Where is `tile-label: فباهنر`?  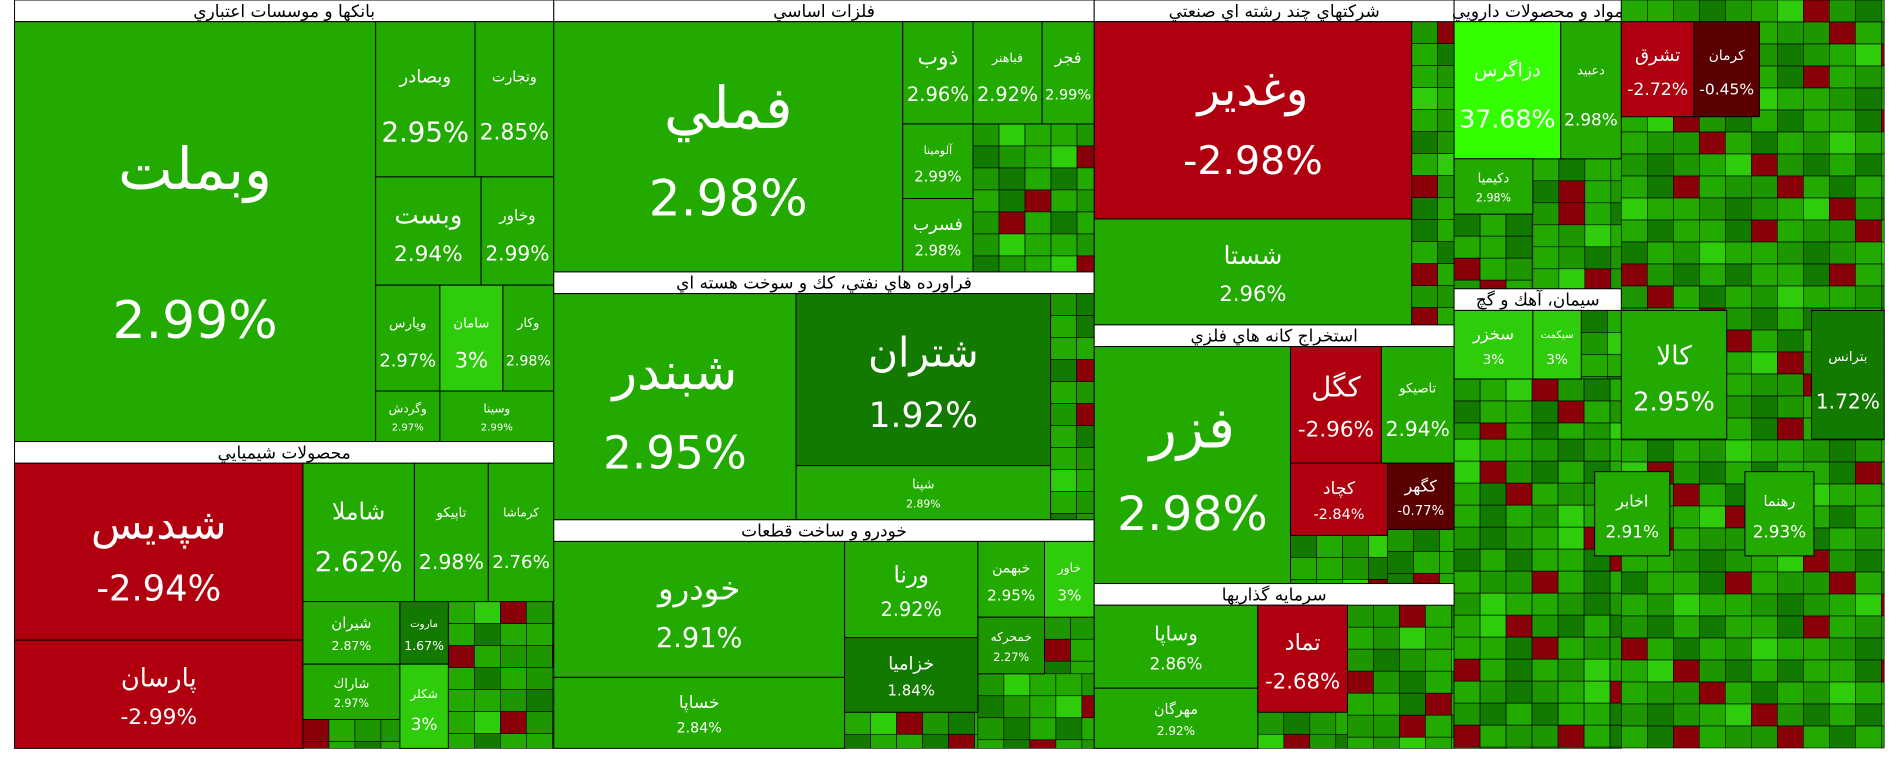
tile-label: فباهنر is located at coordinates (1007, 58).